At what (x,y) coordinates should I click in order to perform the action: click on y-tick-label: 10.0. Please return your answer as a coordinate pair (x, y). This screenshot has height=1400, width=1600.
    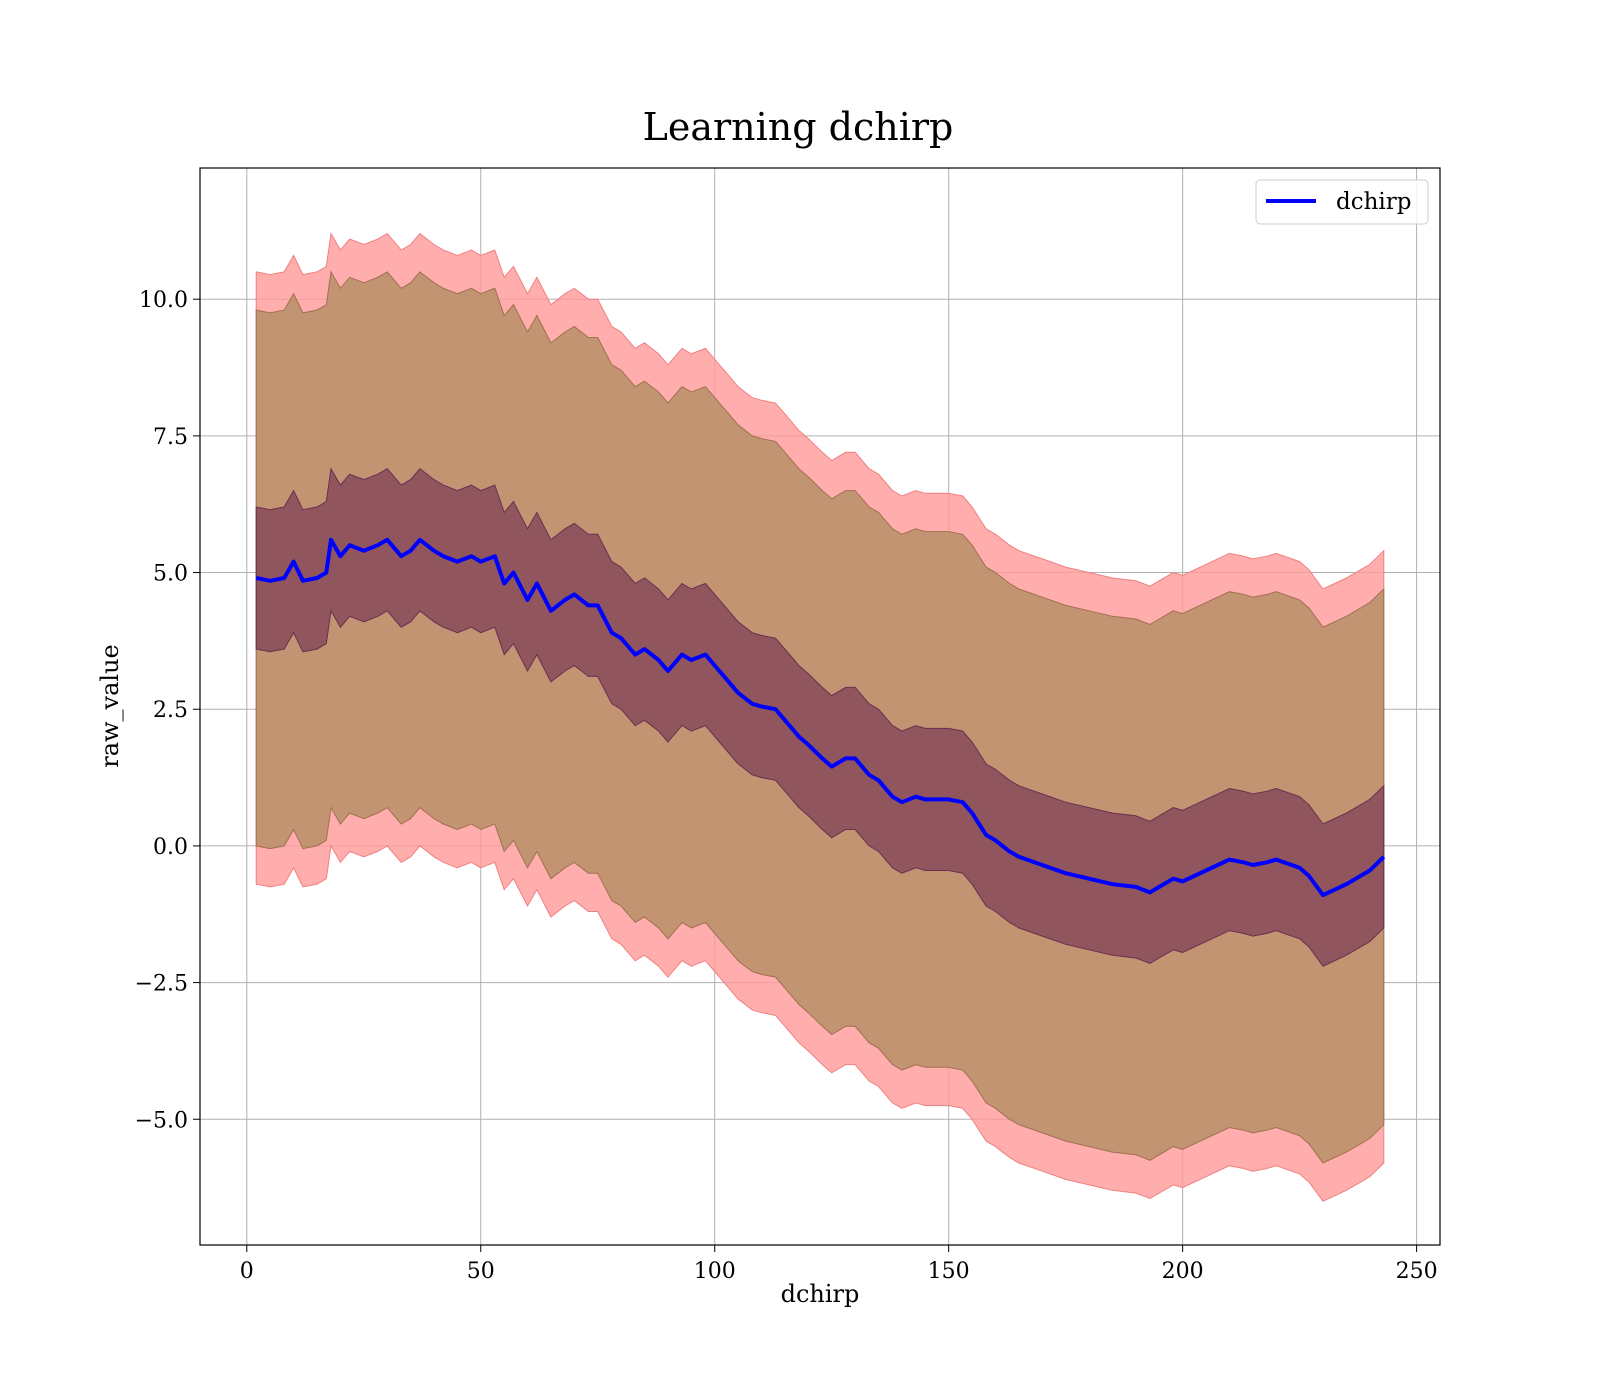
    Looking at the image, I should click on (163, 300).